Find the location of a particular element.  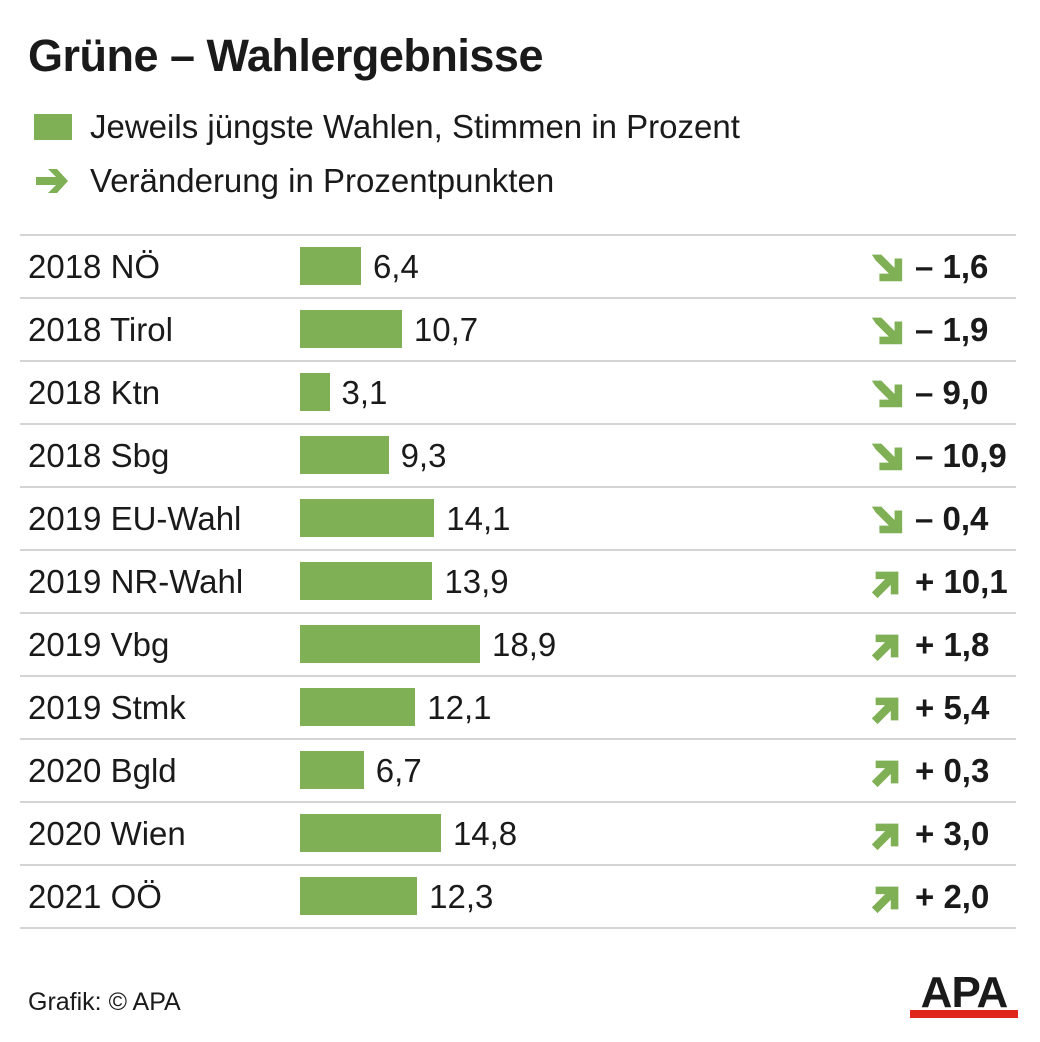

arrow-right-icon is located at coordinates (54, 181).